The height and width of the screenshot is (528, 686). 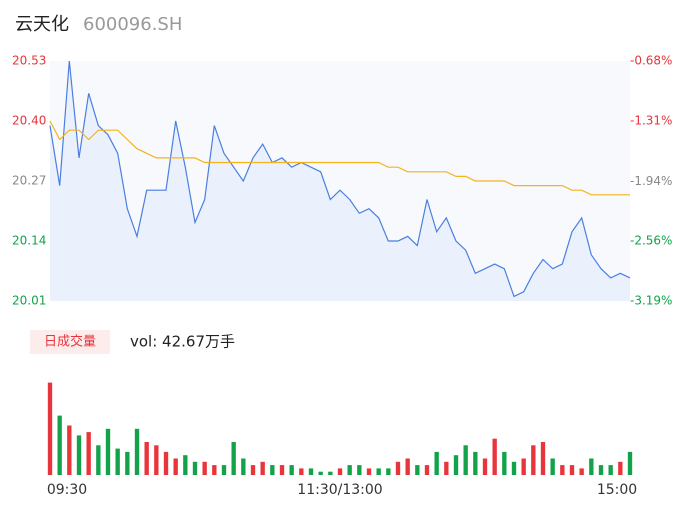 I want to click on y2-tick-label: -3.19%, so click(x=651, y=301).